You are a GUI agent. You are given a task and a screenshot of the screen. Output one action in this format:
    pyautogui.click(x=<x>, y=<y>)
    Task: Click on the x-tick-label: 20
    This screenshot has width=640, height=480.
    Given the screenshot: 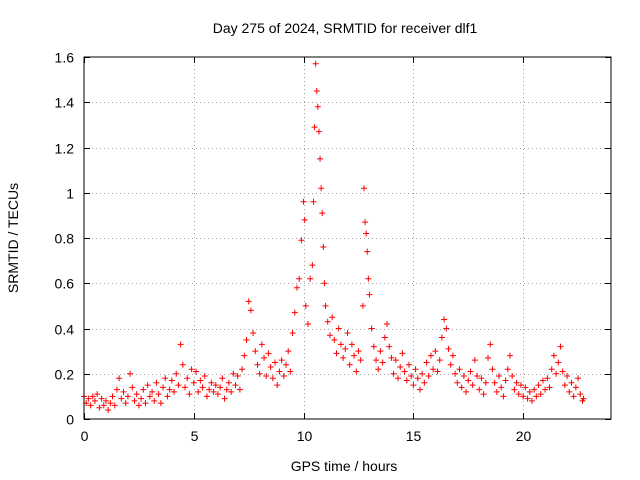 What is the action you would take?
    pyautogui.click(x=524, y=436)
    